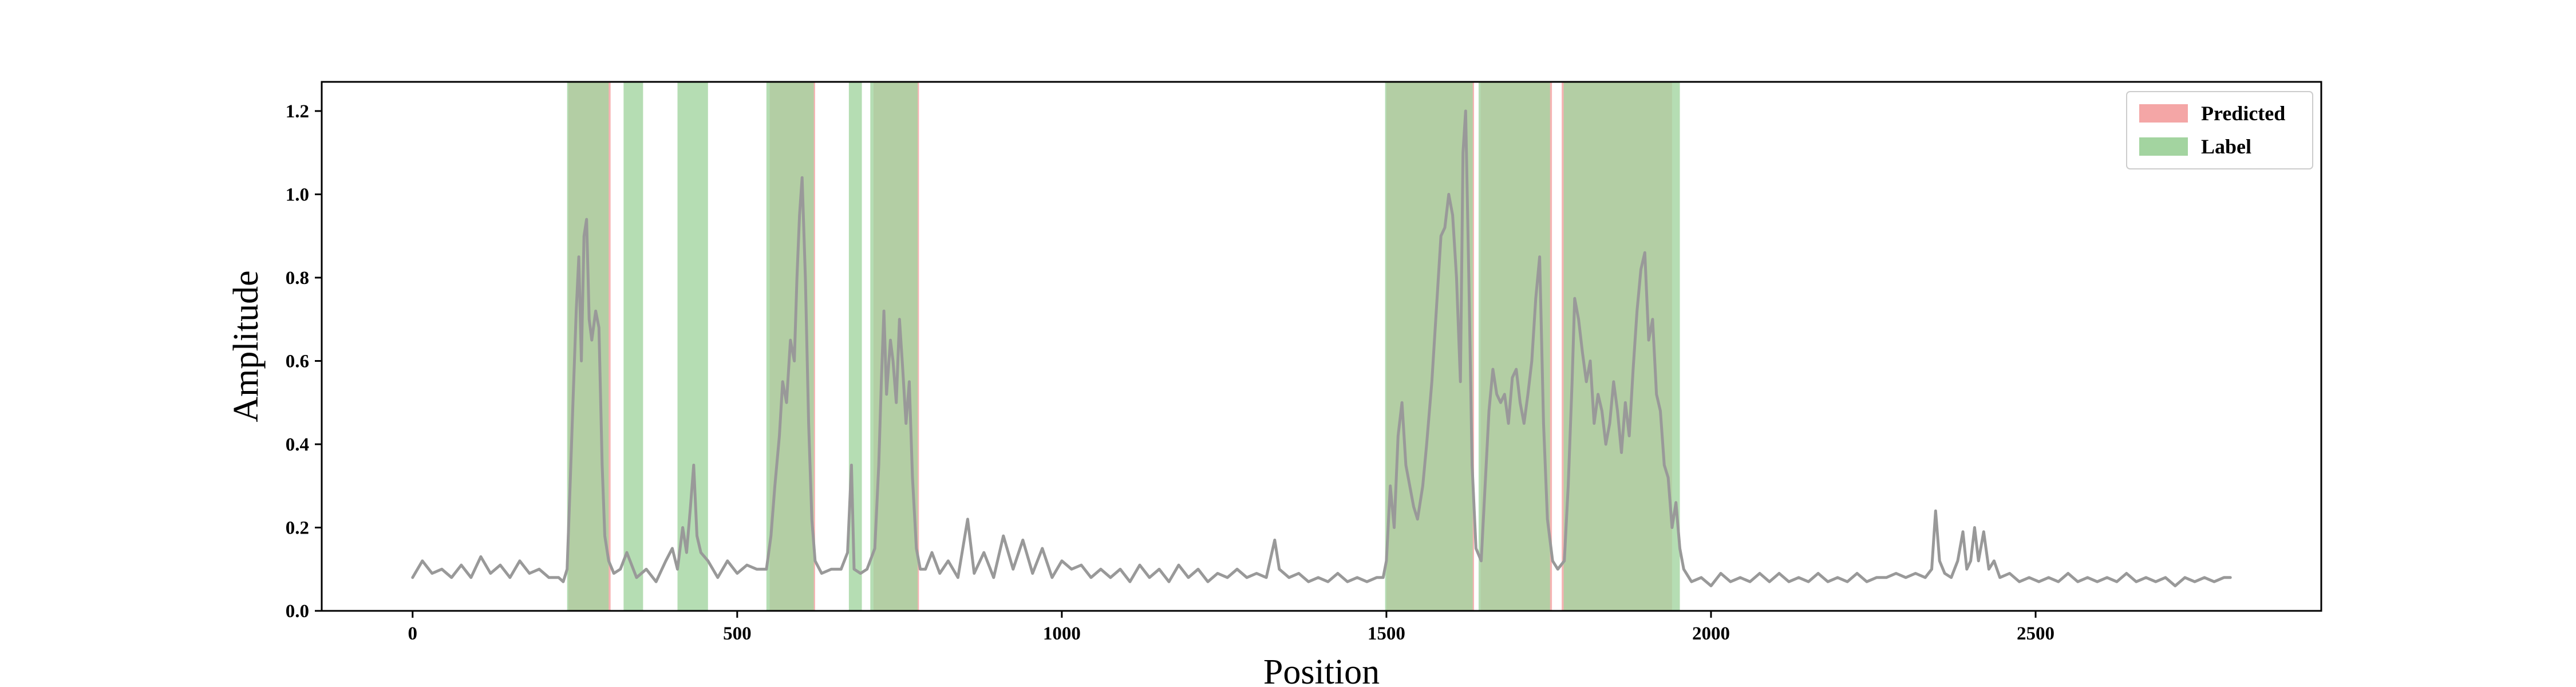  What do you see at coordinates (1711, 633) in the screenshot?
I see `x-tick-label: 2000` at bounding box center [1711, 633].